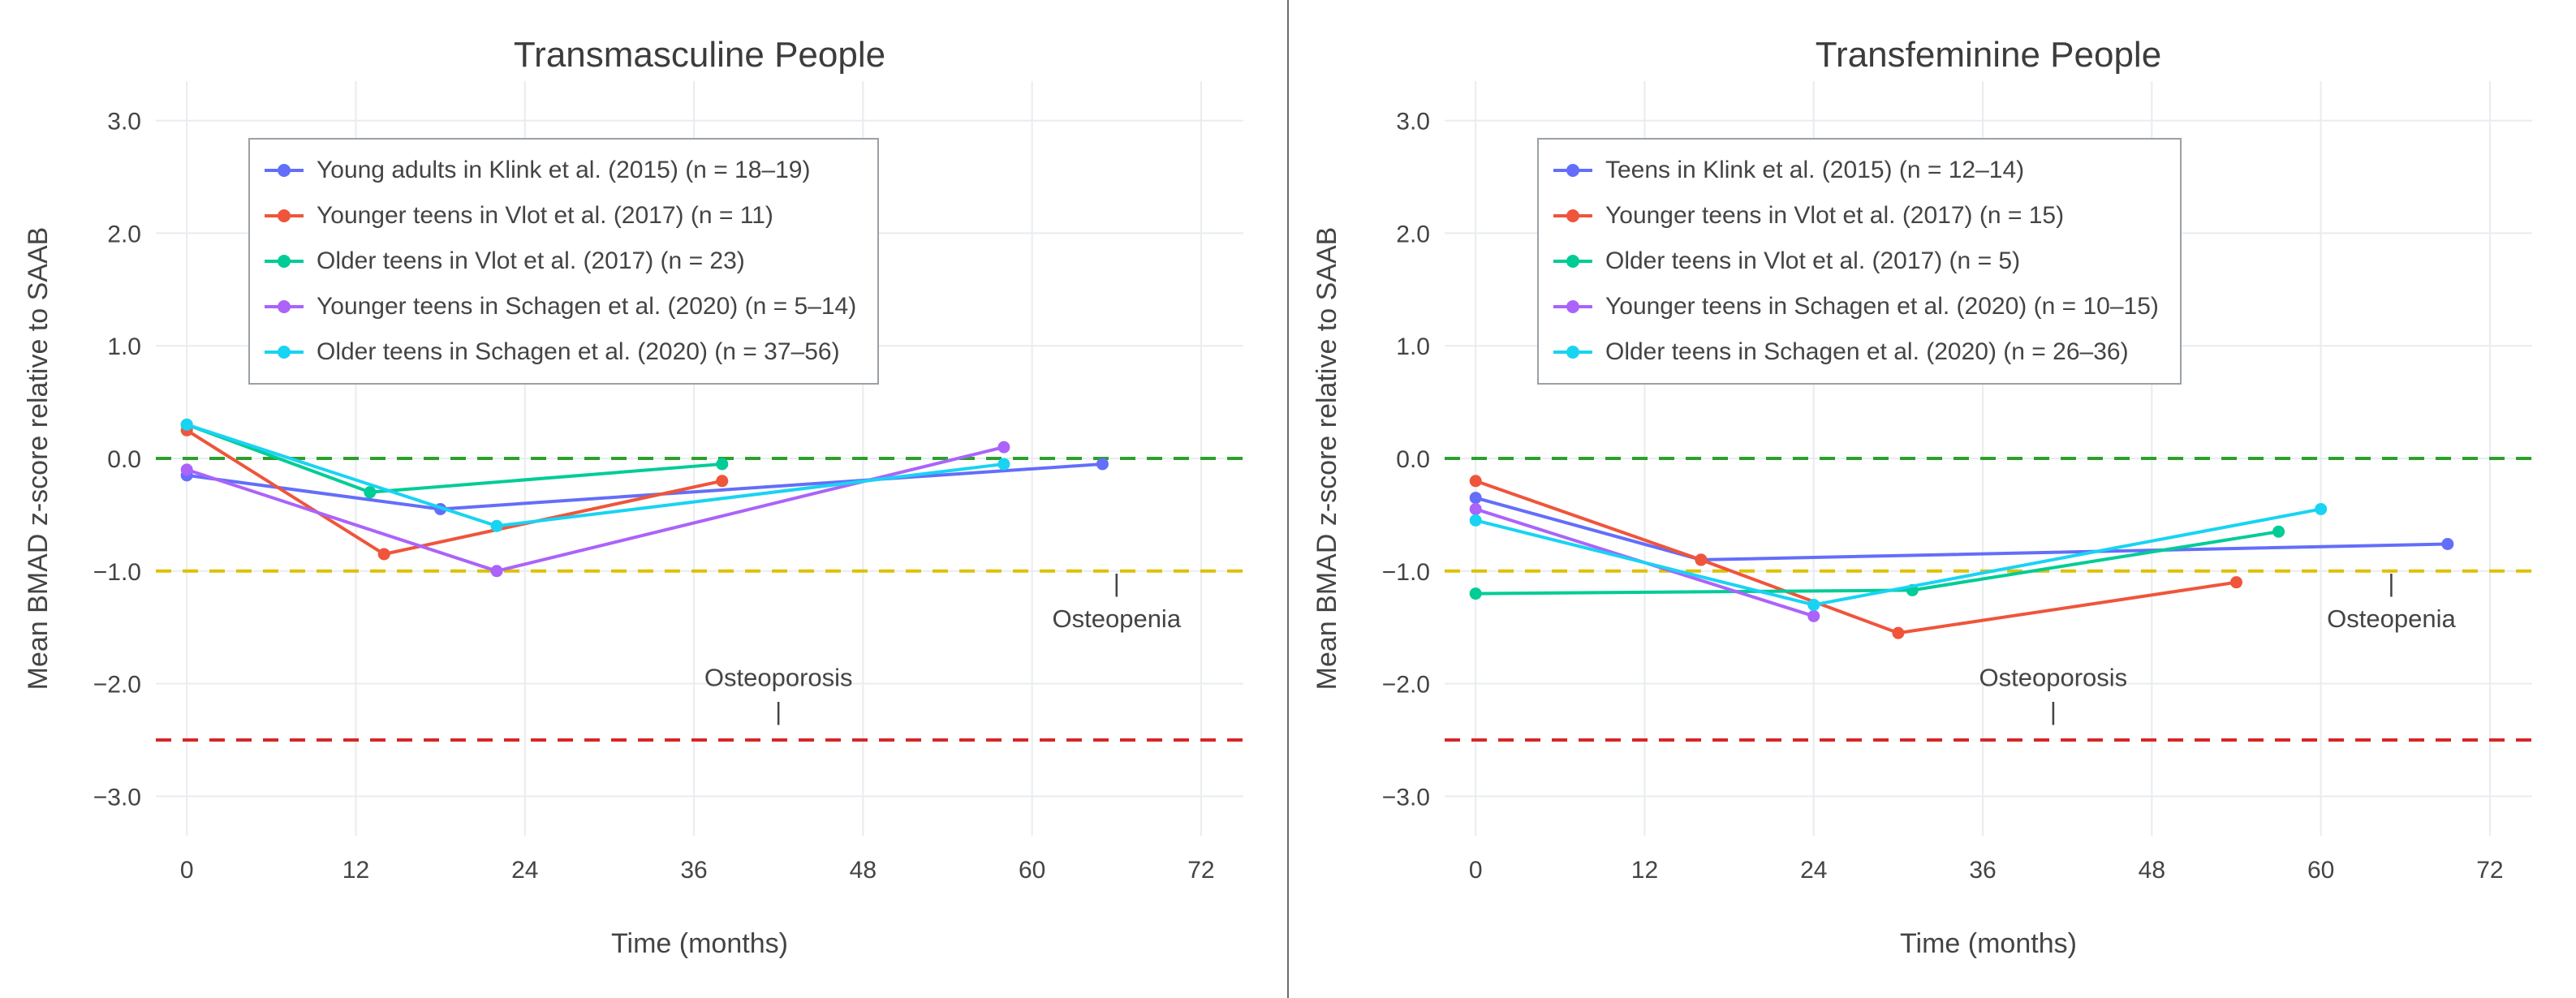  What do you see at coordinates (1645, 870) in the screenshot?
I see `x-tick-label: 12` at bounding box center [1645, 870].